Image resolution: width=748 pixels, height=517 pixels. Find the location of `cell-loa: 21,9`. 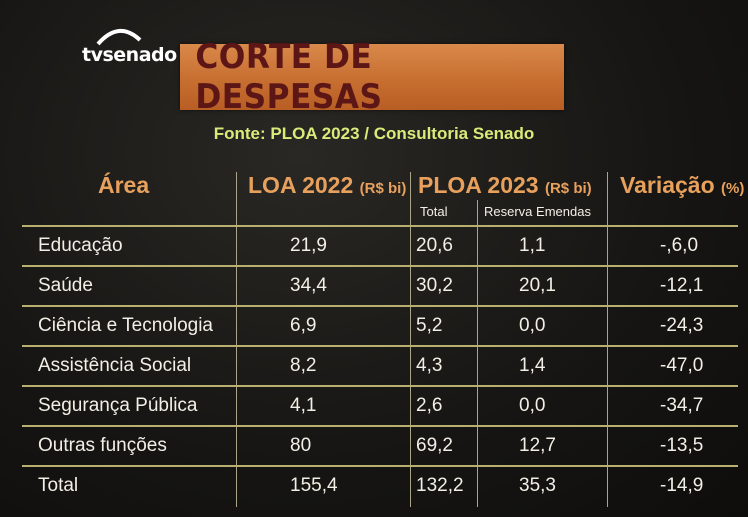

cell-loa: 21,9 is located at coordinates (308, 245).